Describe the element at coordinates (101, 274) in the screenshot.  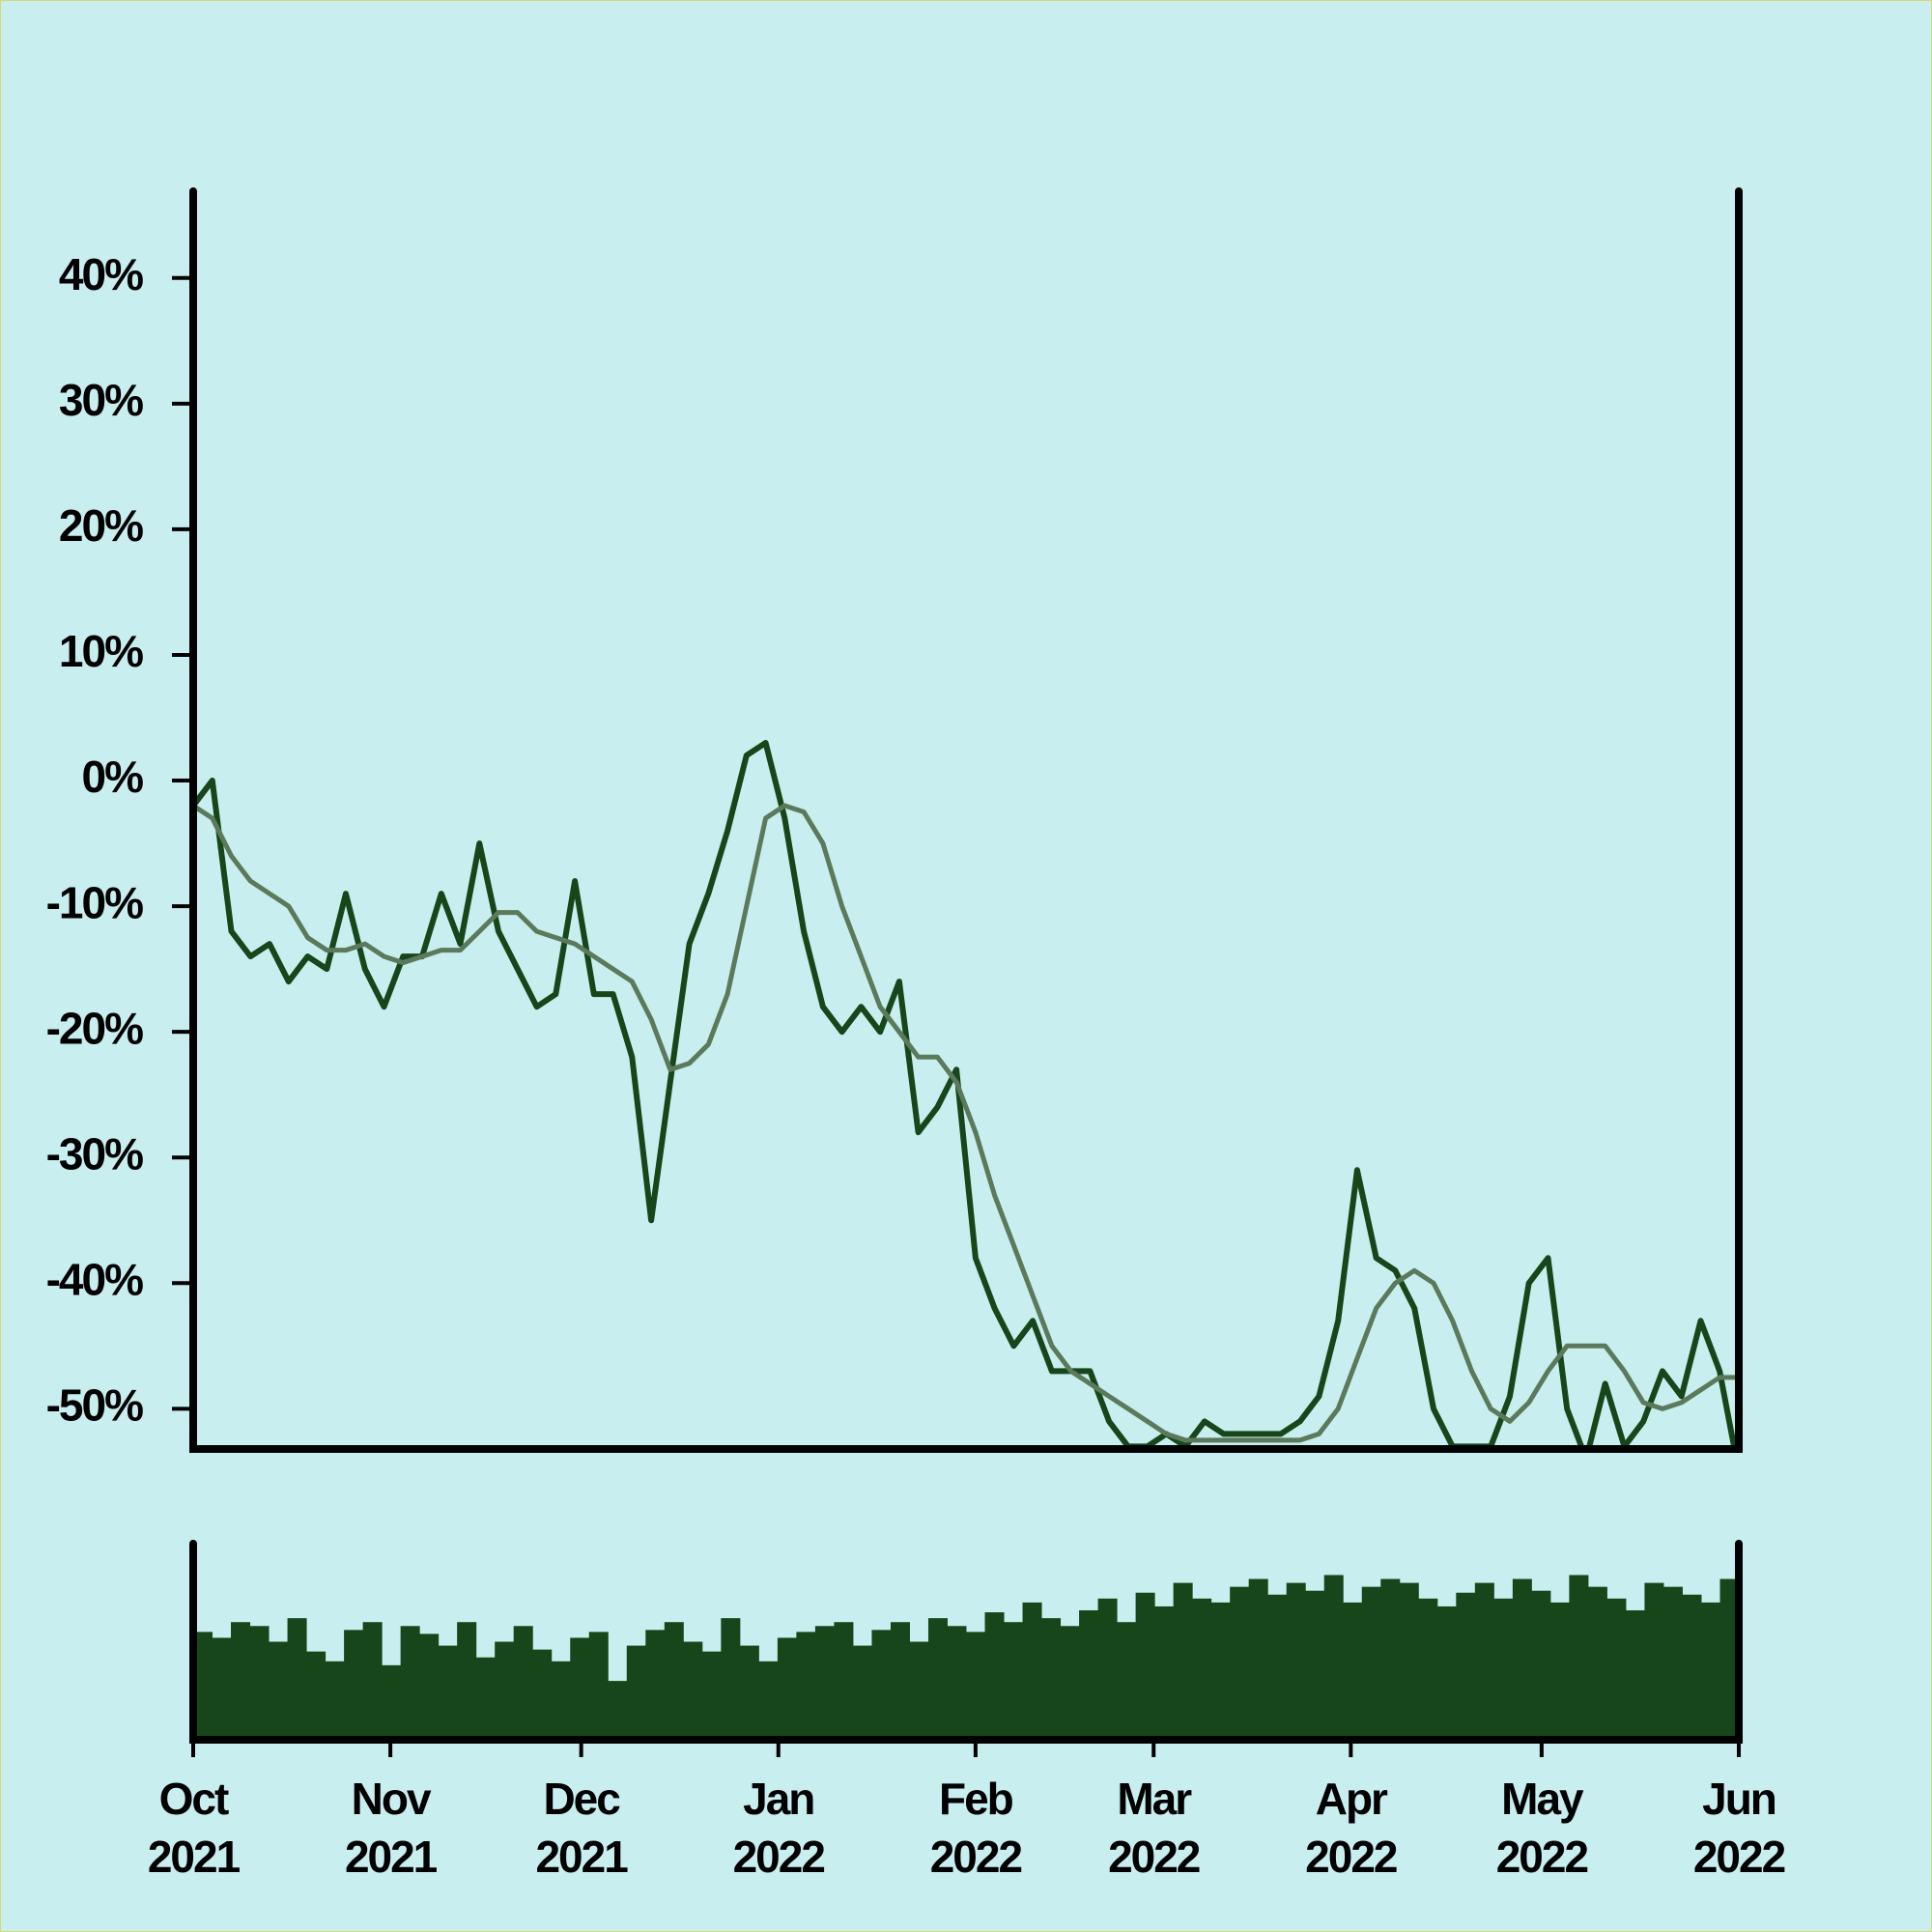
I see `y-tick-label: 40%` at that location.